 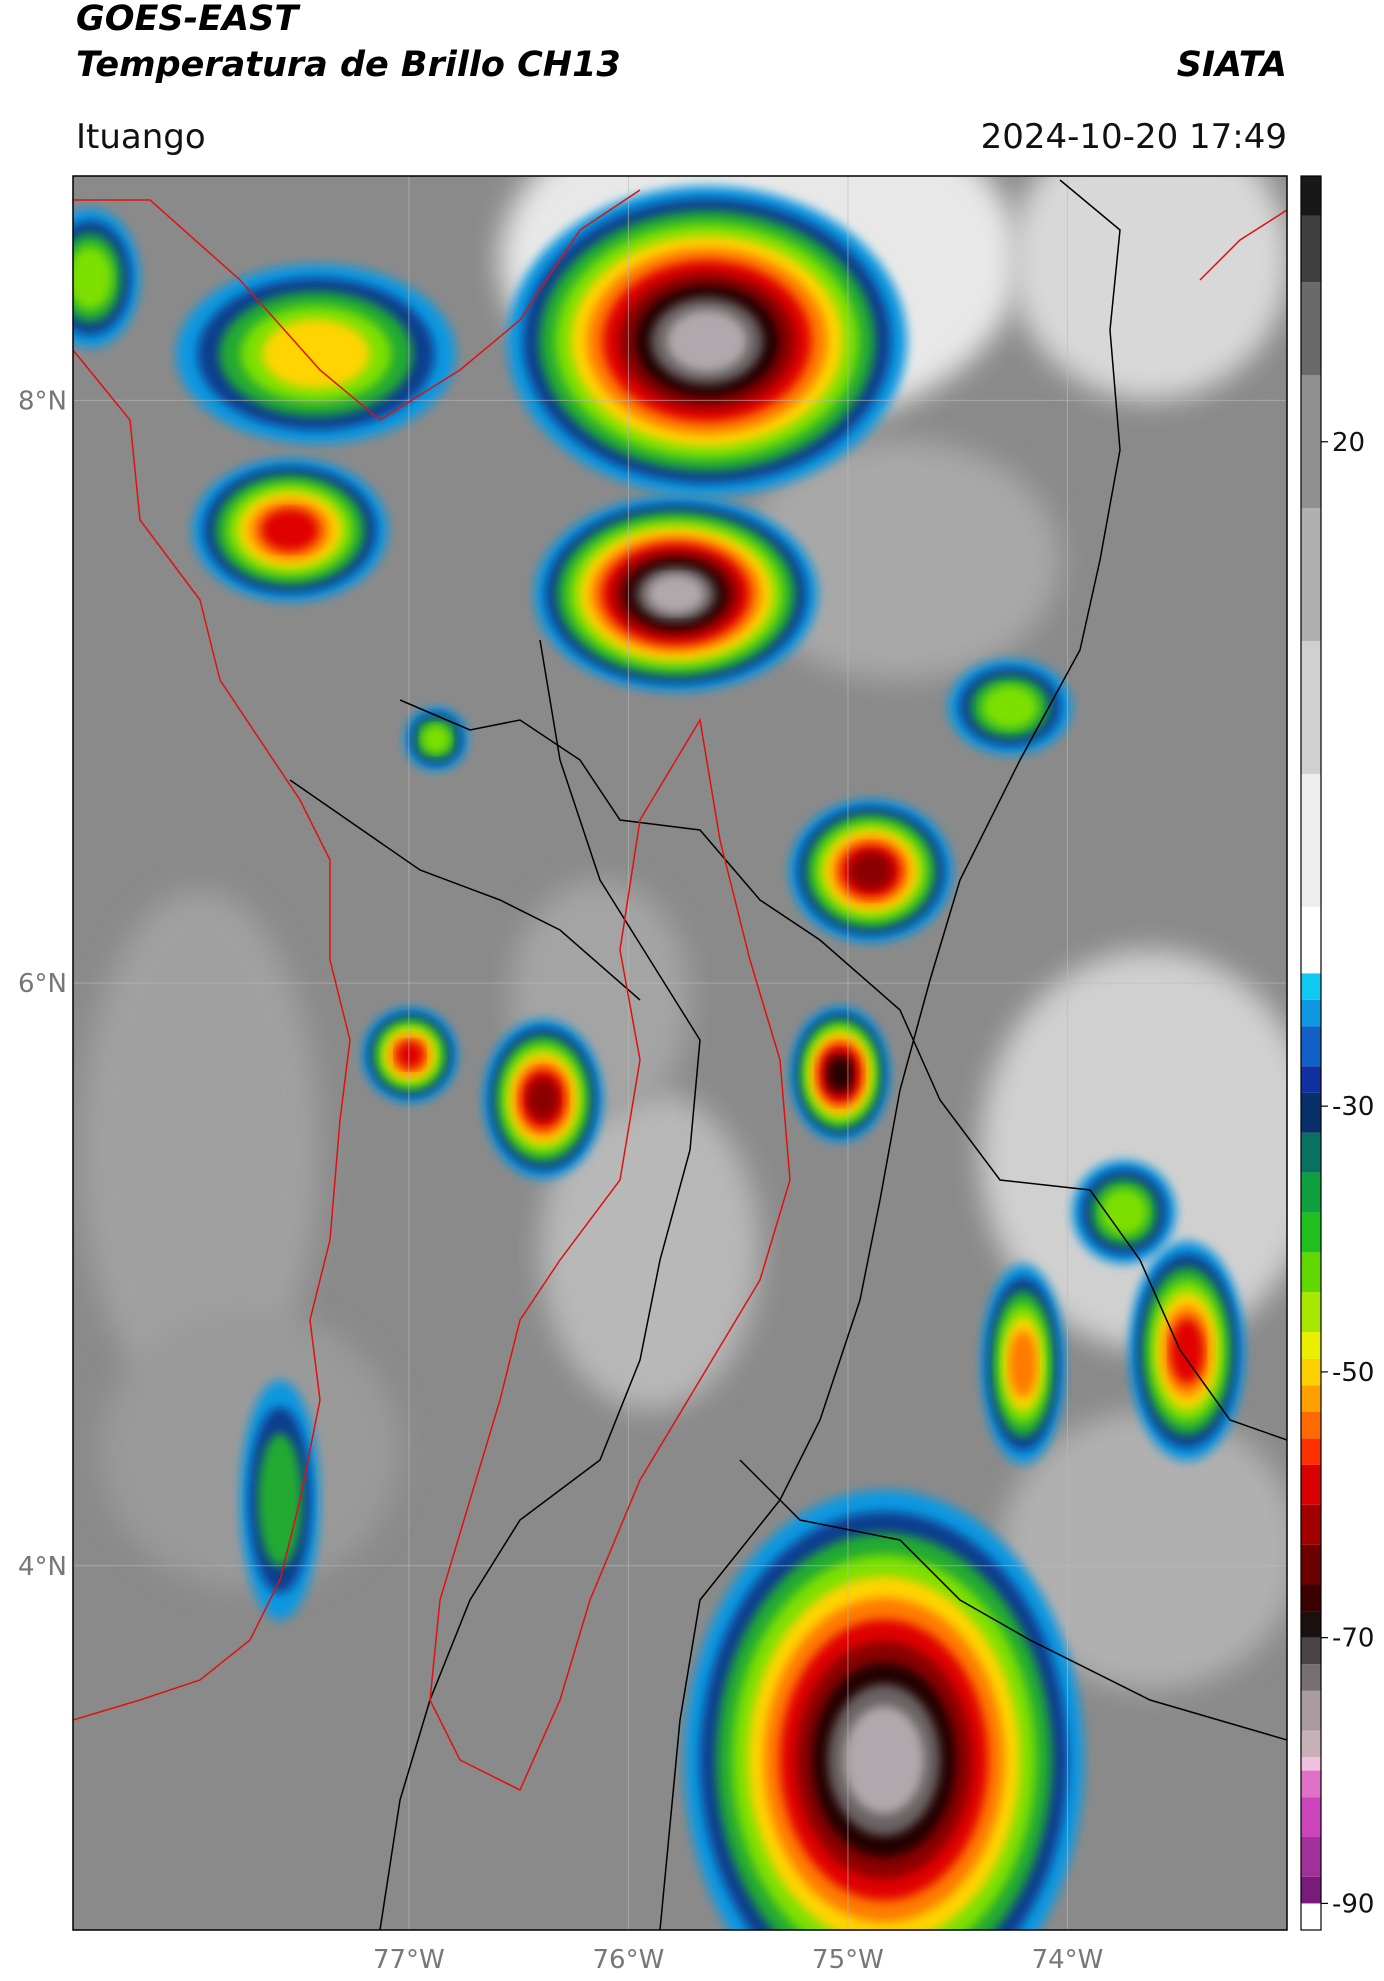 What do you see at coordinates (1068, 1960) in the screenshot?
I see `x-tick-label: 74°W` at bounding box center [1068, 1960].